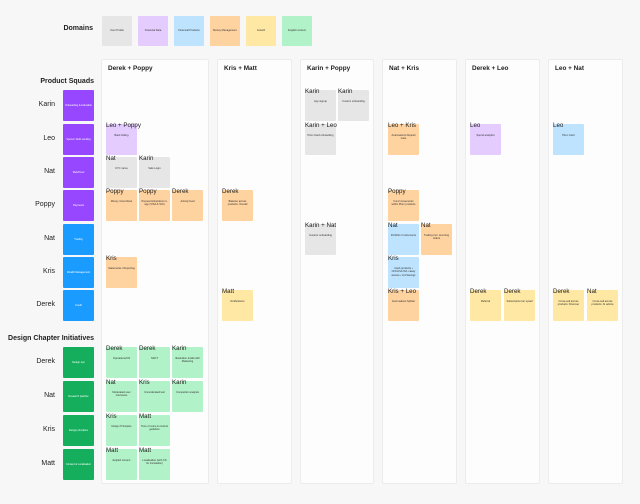  I want to click on sticky-card: Leo + Kris Automations Deposit rules, so click(403, 138).